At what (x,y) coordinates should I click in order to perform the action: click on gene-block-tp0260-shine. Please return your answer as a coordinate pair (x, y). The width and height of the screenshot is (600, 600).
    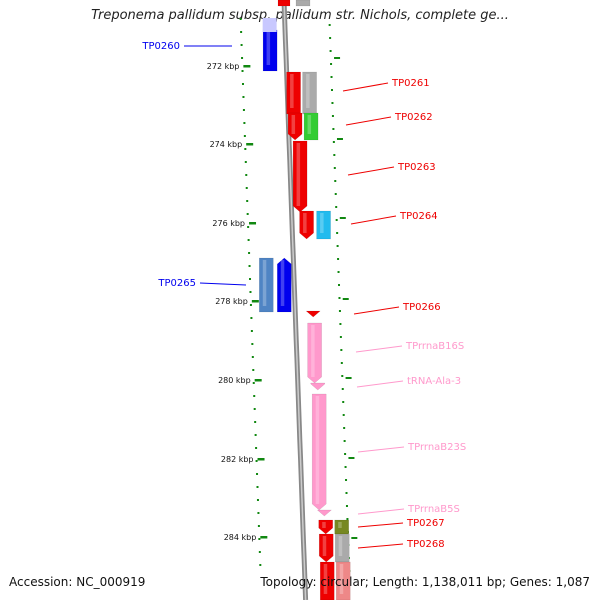
    Looking at the image, I should click on (268, 48).